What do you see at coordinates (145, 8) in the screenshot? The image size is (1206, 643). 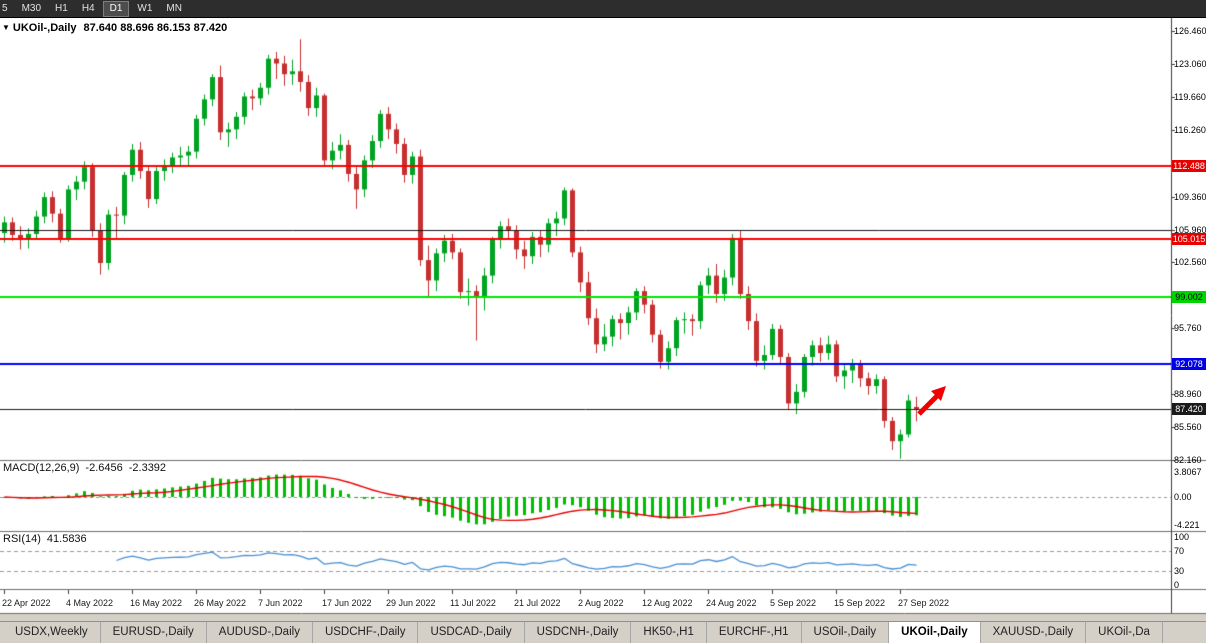 I see `timeframe-button-w1: W1` at bounding box center [145, 8].